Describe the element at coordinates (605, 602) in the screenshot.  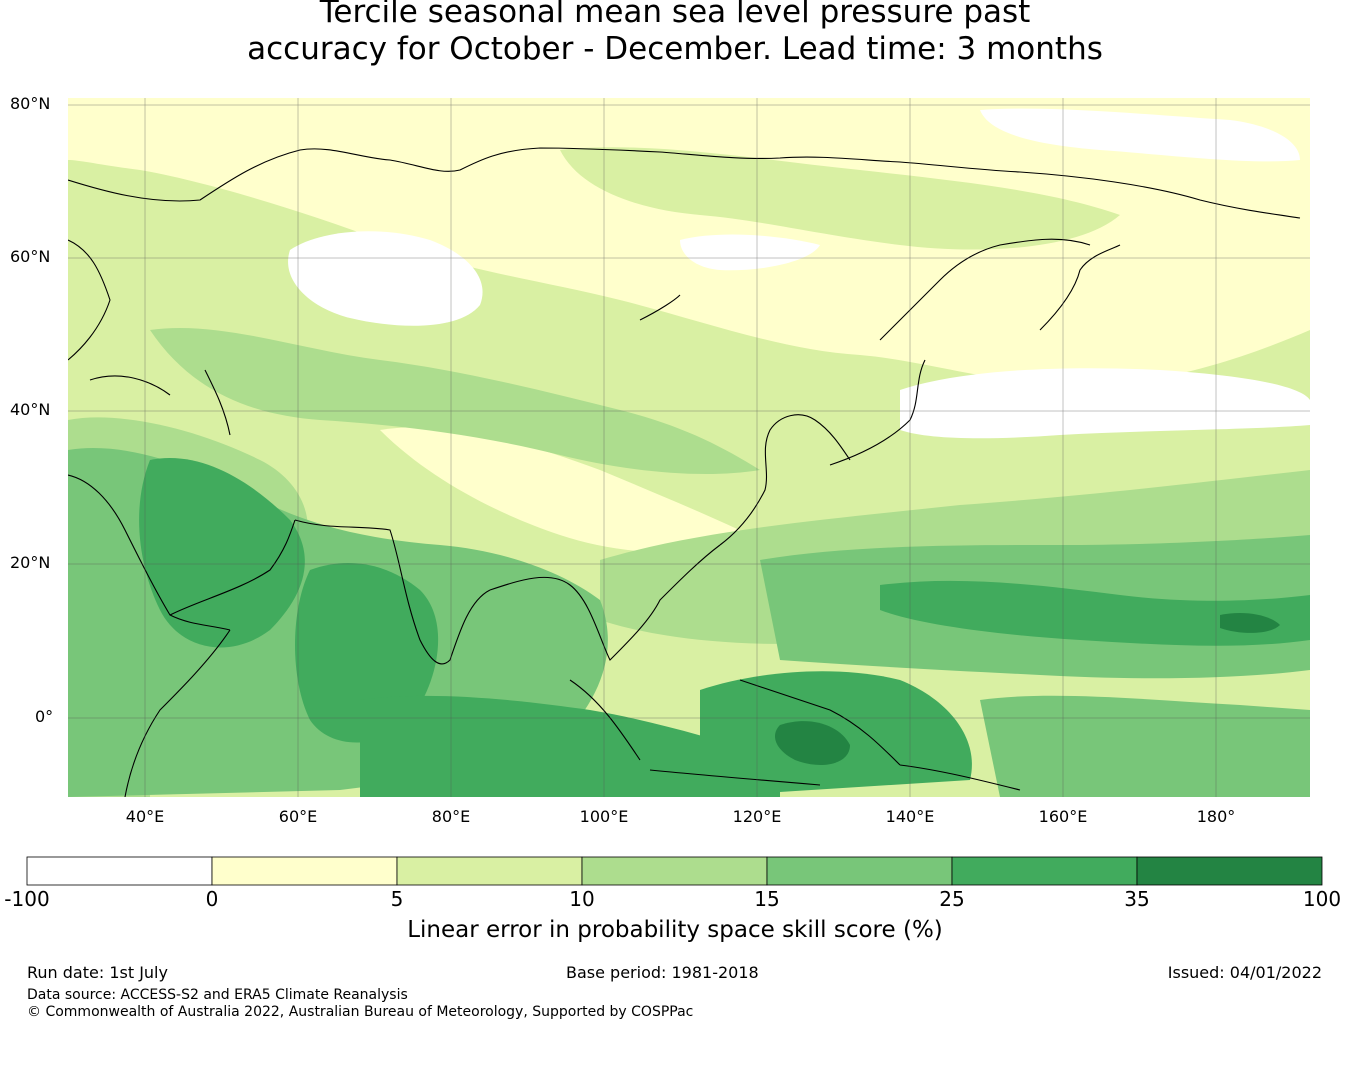
I see `coast-southeast-asia` at that location.